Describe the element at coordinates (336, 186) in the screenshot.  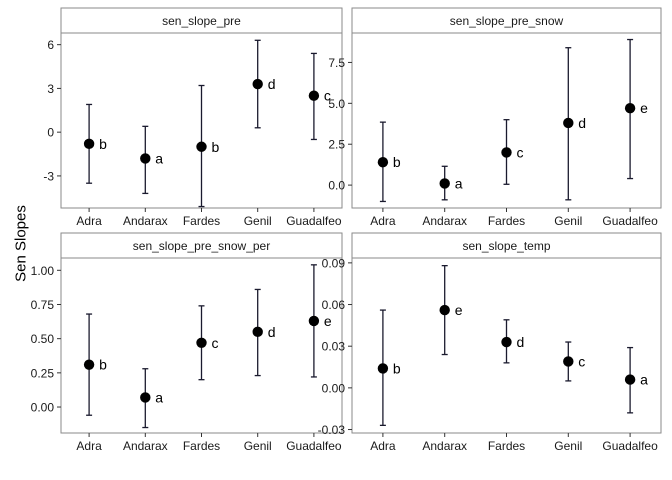
I see `y-tick-label: 0.0` at that location.